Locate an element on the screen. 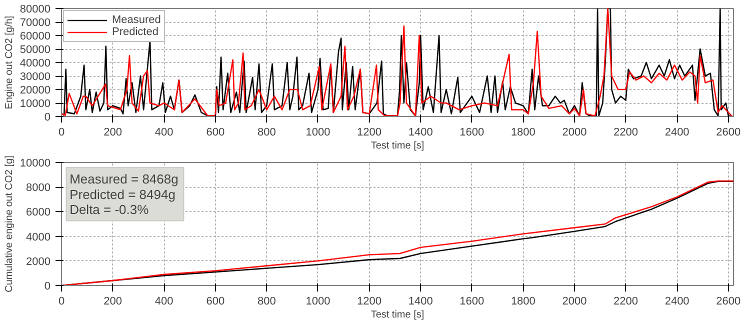  y-axis-title: Engine out CO2 [g/h] is located at coordinates (9, 63).